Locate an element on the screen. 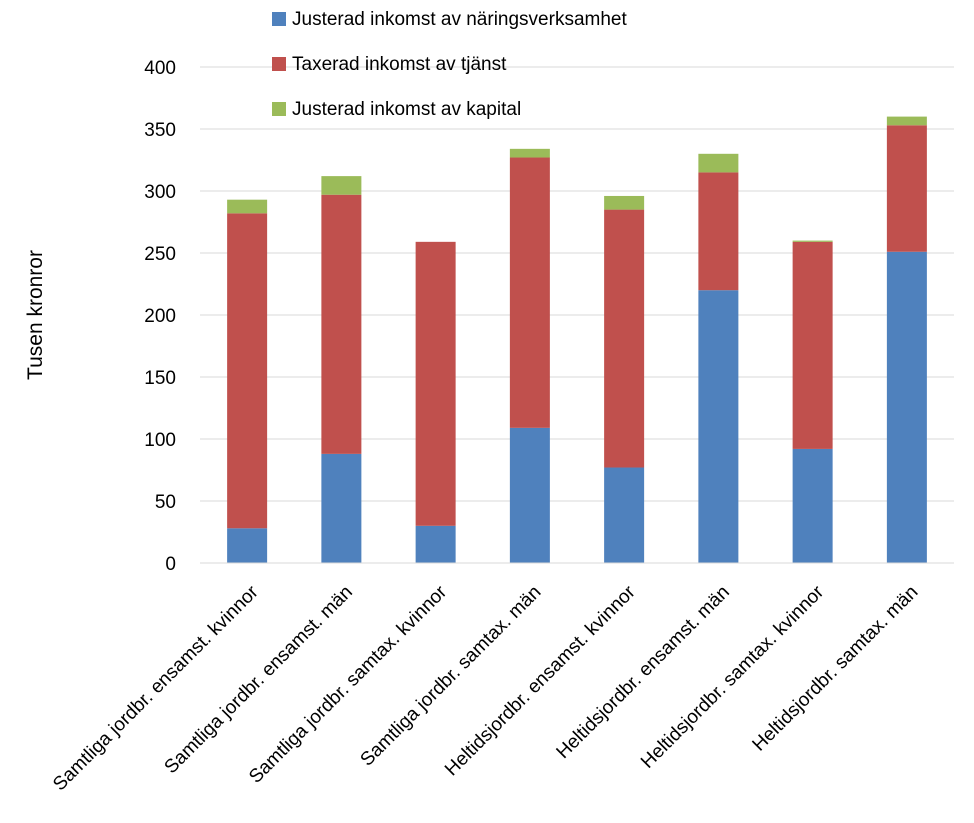 This screenshot has width=974, height=823. x-category-label: Samtliga jordbr. ensamst. män is located at coordinates (259, 680).